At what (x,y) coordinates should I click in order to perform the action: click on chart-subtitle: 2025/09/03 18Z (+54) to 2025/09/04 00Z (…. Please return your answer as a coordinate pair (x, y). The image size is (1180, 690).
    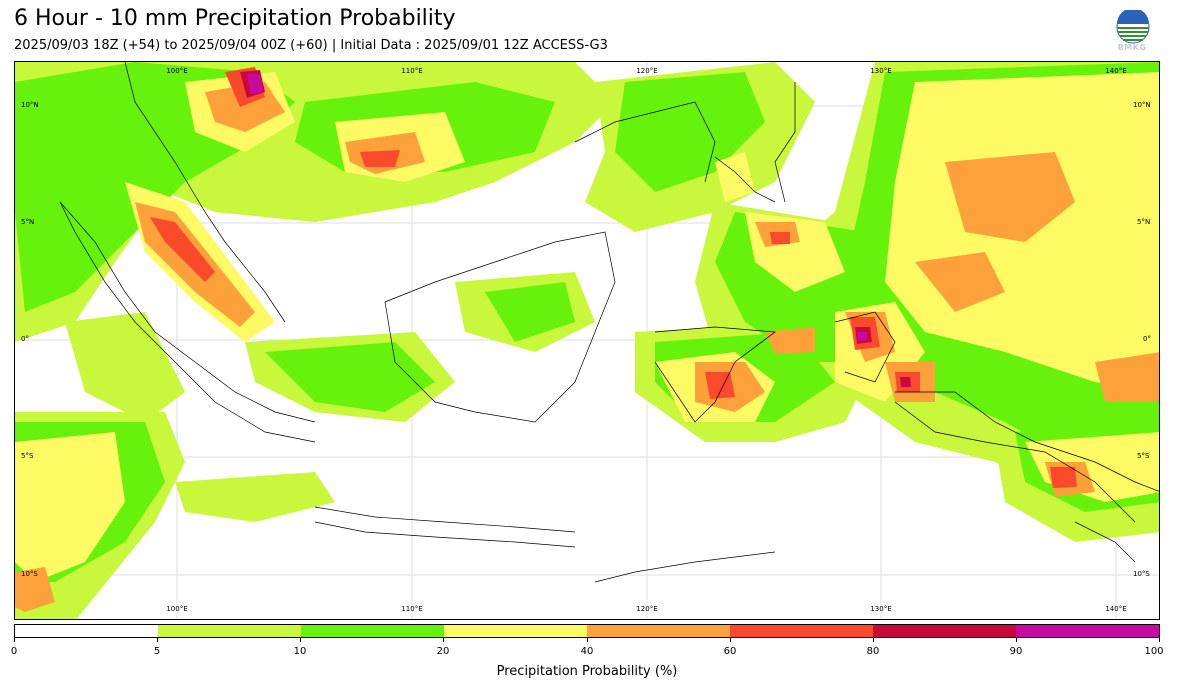
    Looking at the image, I should click on (311, 45).